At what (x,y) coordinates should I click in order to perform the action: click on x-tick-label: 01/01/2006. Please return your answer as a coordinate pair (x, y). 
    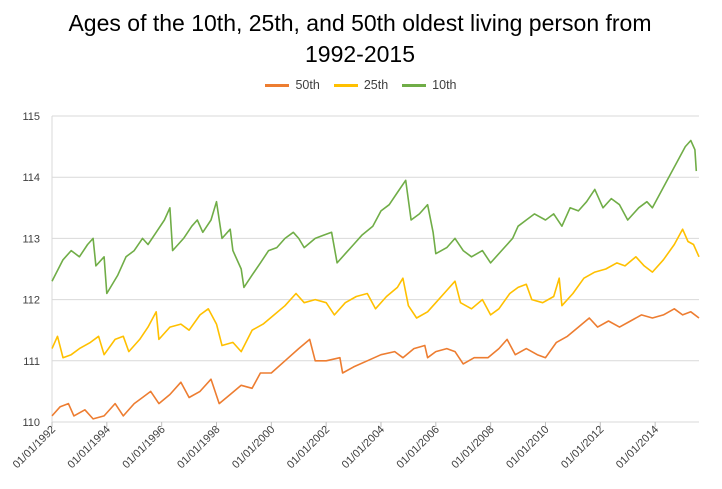
    Looking at the image, I should click on (418, 447).